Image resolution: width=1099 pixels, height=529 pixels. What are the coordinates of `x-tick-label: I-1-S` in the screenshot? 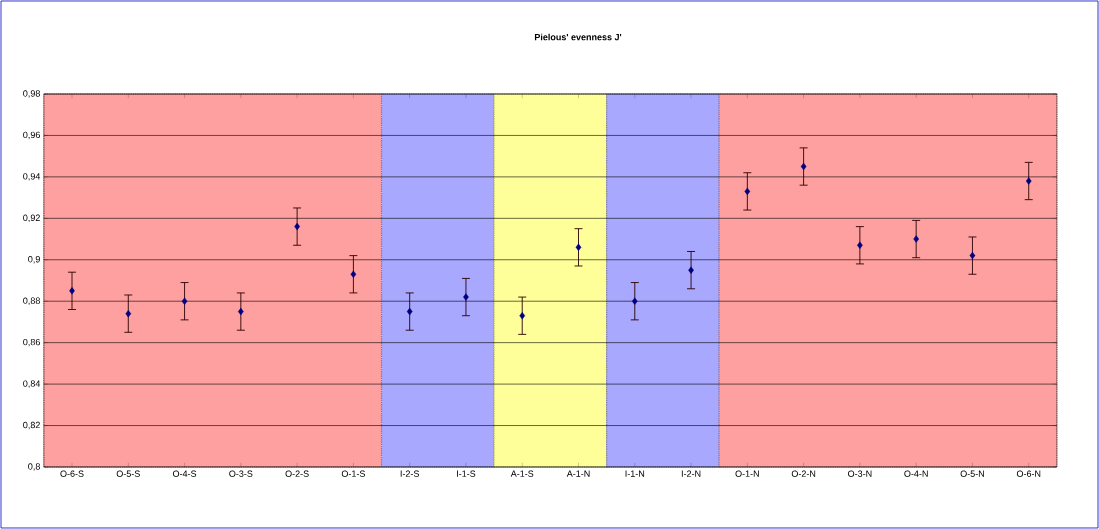 It's located at (466, 473).